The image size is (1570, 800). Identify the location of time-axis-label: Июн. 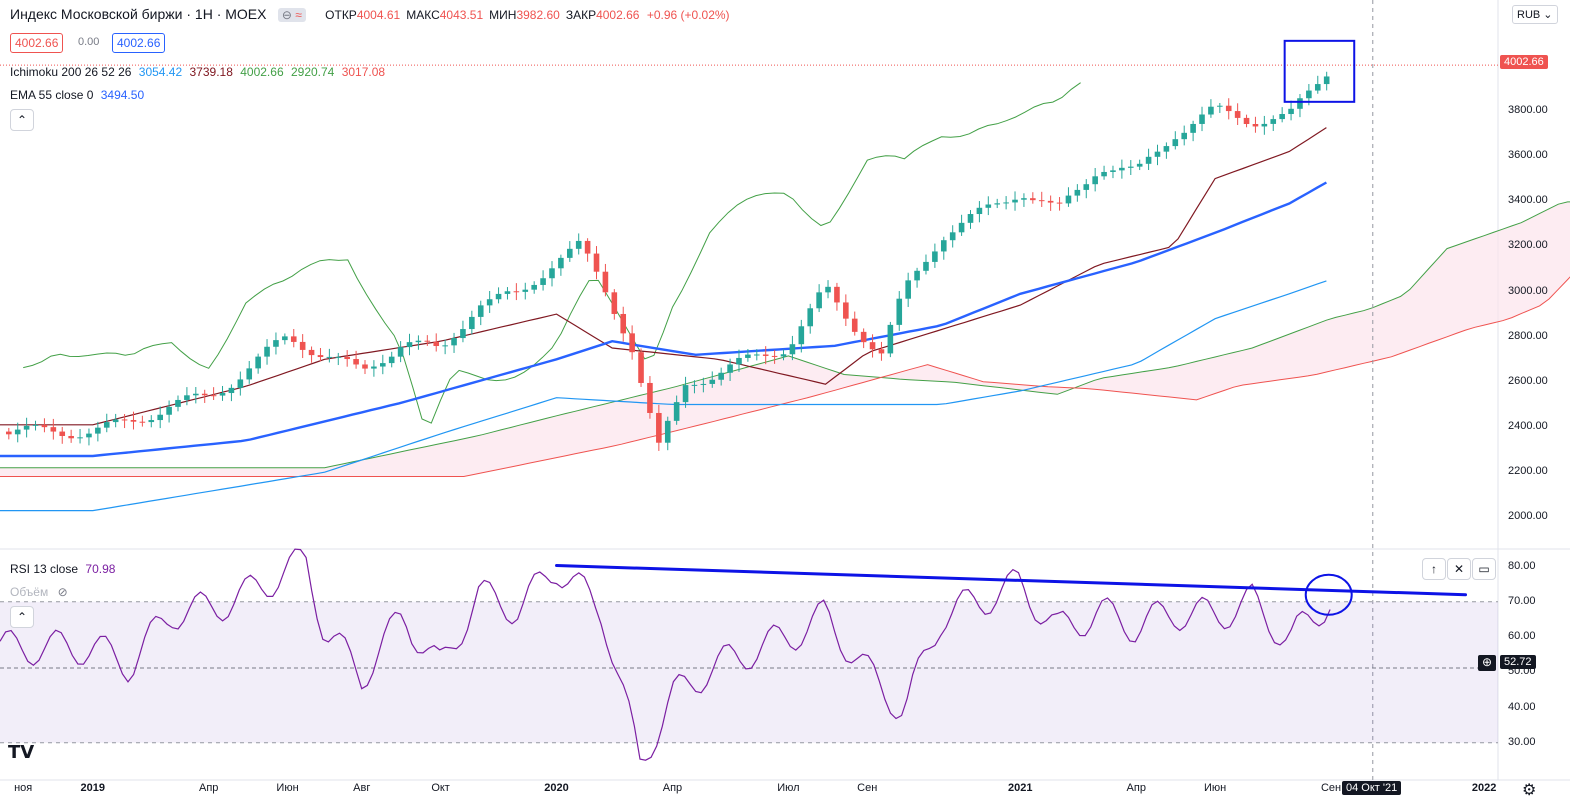
(1215, 788).